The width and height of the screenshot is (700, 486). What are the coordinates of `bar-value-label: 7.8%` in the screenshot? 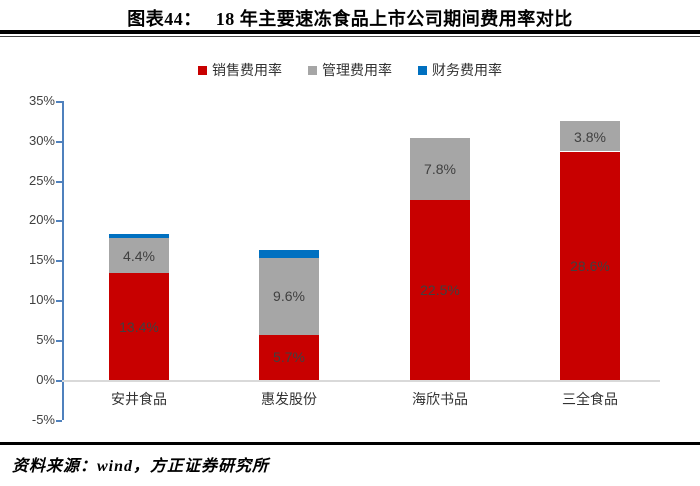 It's located at (440, 169).